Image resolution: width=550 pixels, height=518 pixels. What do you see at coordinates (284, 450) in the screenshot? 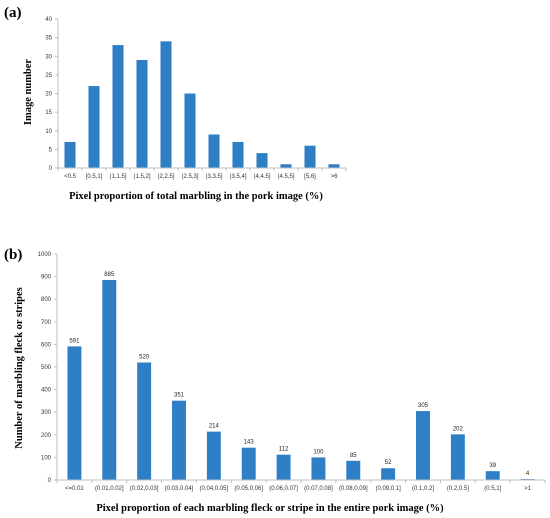
I see `panel-b-data-label: 112` at bounding box center [284, 450].